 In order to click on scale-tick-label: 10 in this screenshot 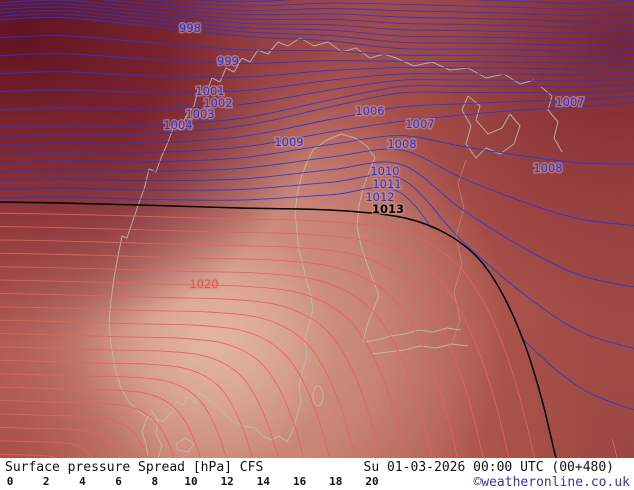, I will do `click(191, 481)`.